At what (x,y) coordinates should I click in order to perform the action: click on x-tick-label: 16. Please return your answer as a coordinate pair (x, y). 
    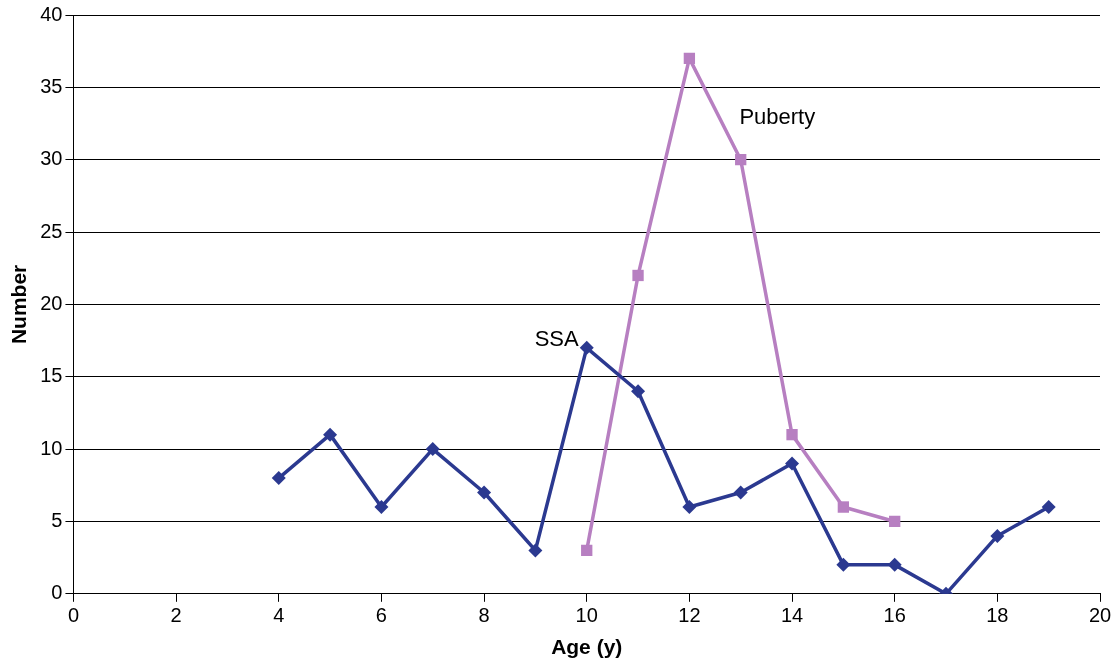
    Looking at the image, I should click on (894, 615).